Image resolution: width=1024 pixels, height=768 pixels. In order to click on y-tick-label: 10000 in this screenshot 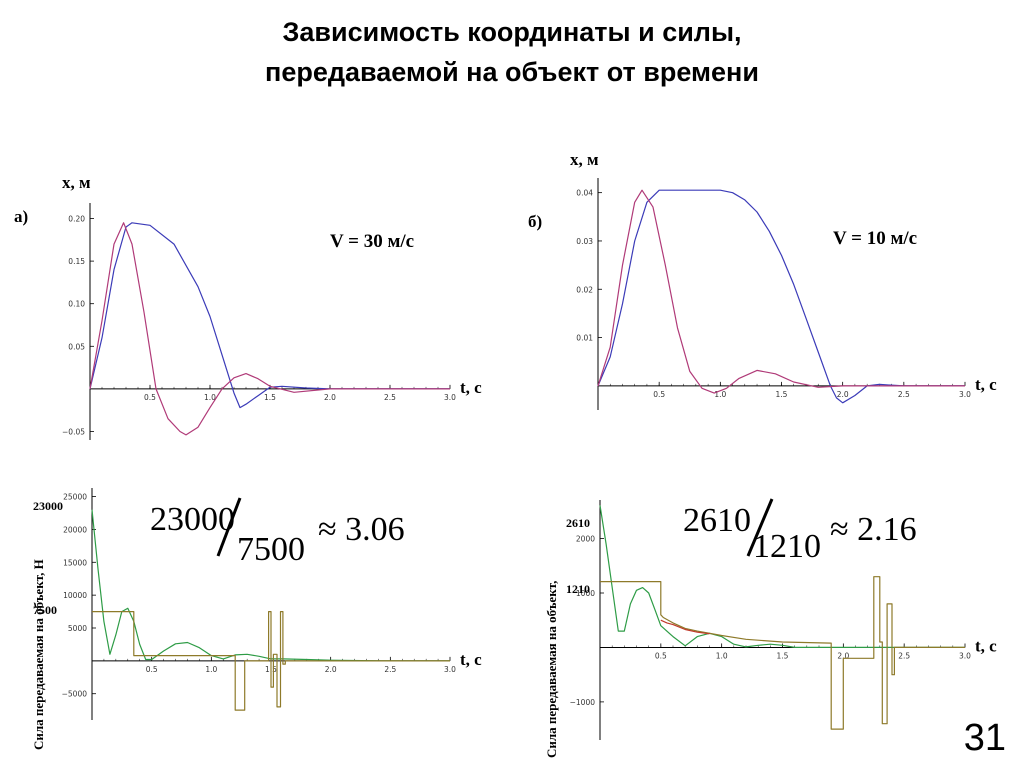, I will do `click(75, 595)`.